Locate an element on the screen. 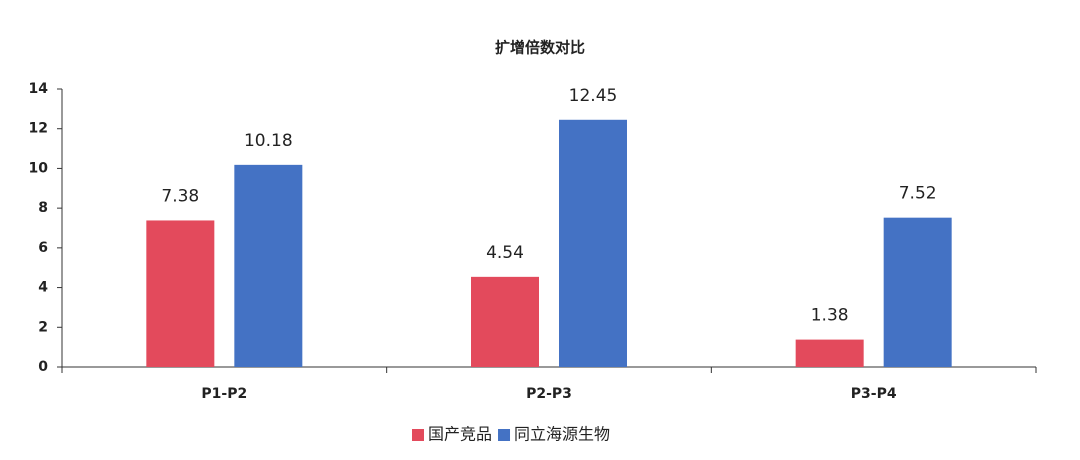 This screenshot has width=1080, height=460. y-tick-label: 8 is located at coordinates (43, 208).